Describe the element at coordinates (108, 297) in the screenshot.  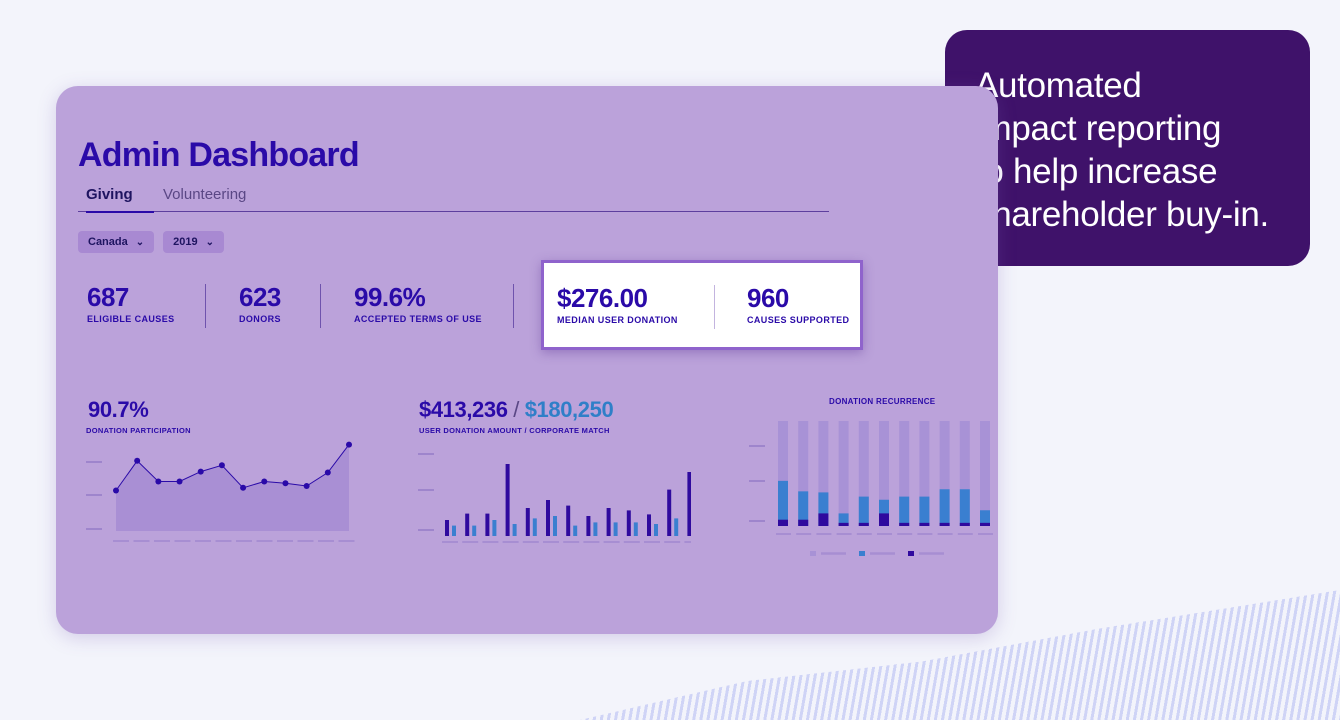
I see `stat-value: 687` at that location.